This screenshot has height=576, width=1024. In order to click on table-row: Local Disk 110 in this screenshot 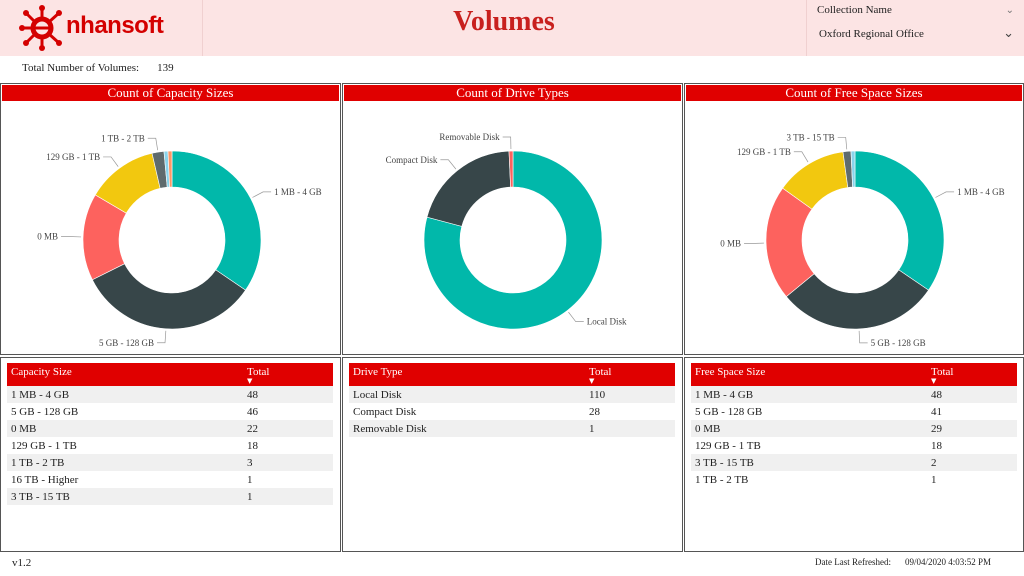, I will do `click(512, 394)`.